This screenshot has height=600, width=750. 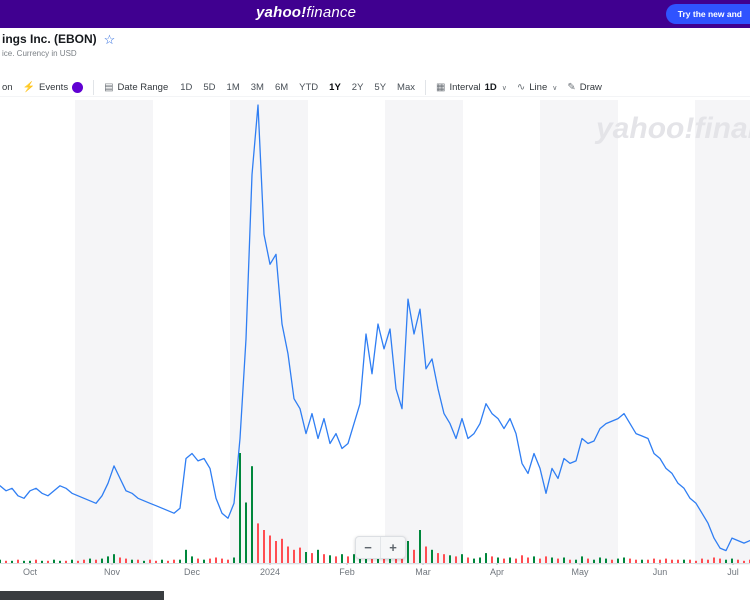 What do you see at coordinates (357, 87) in the screenshot?
I see `range-2y: 2Y` at bounding box center [357, 87].